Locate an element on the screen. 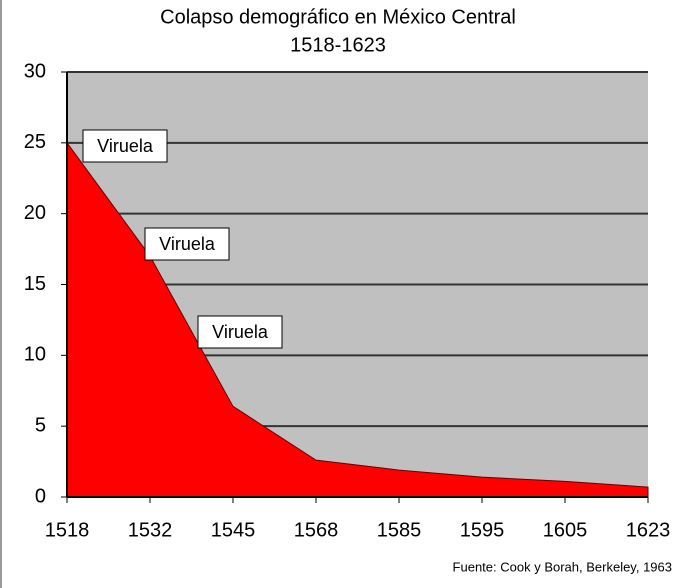 This screenshot has width=684, height=588. x-tick-label: 1585 is located at coordinates (399, 530).